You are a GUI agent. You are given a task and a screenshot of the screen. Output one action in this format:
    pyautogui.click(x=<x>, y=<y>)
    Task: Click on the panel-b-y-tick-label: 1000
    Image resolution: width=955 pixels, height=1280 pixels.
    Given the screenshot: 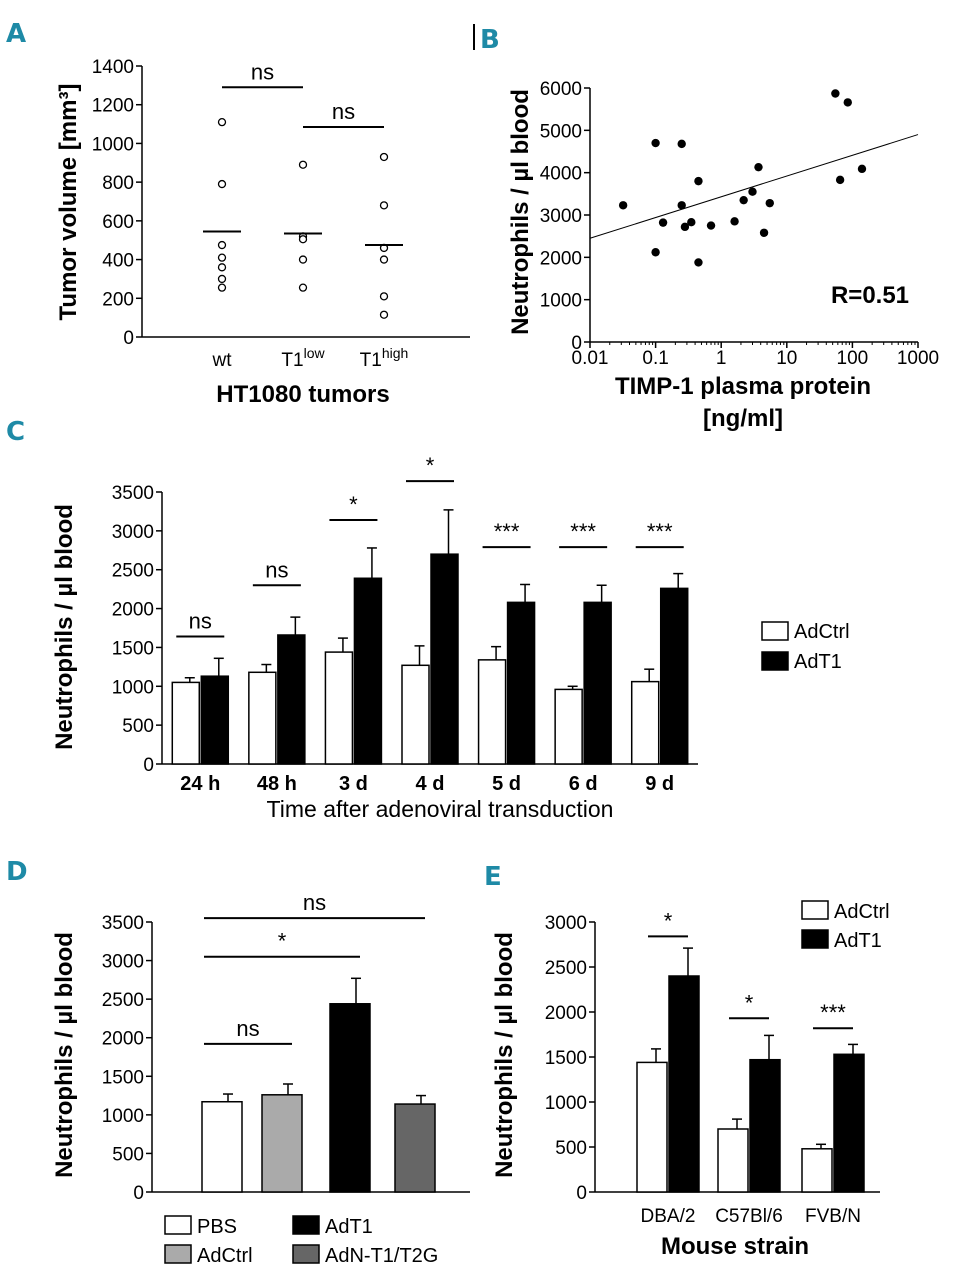 What is the action you would take?
    pyautogui.click(x=561, y=301)
    